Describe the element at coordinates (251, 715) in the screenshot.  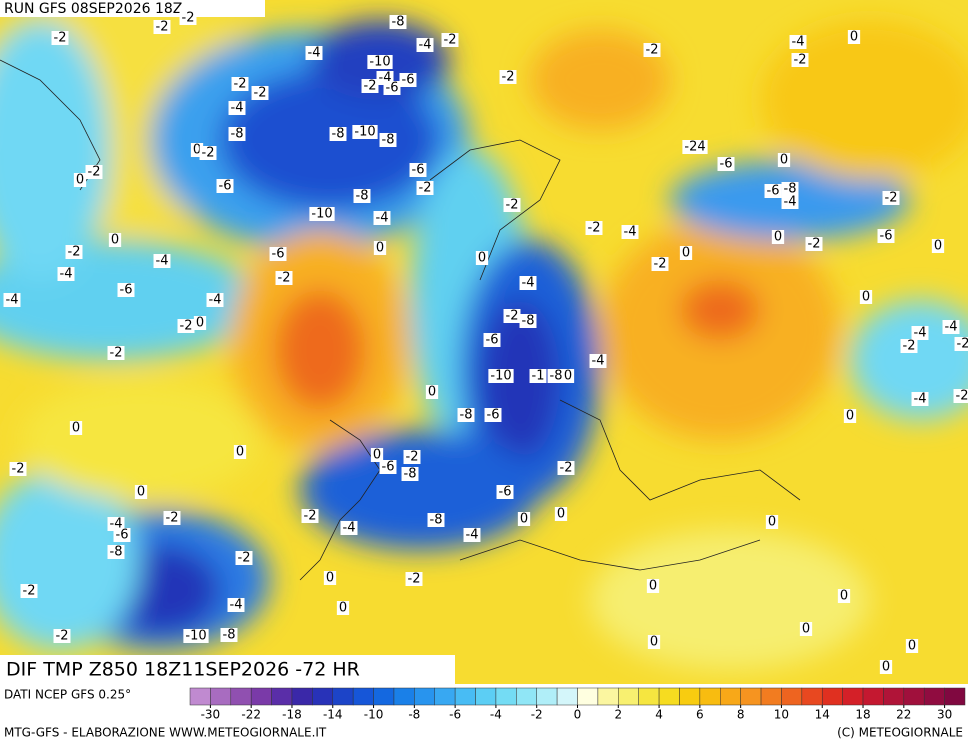
I see `colorbar-tick-label: -22` at that location.